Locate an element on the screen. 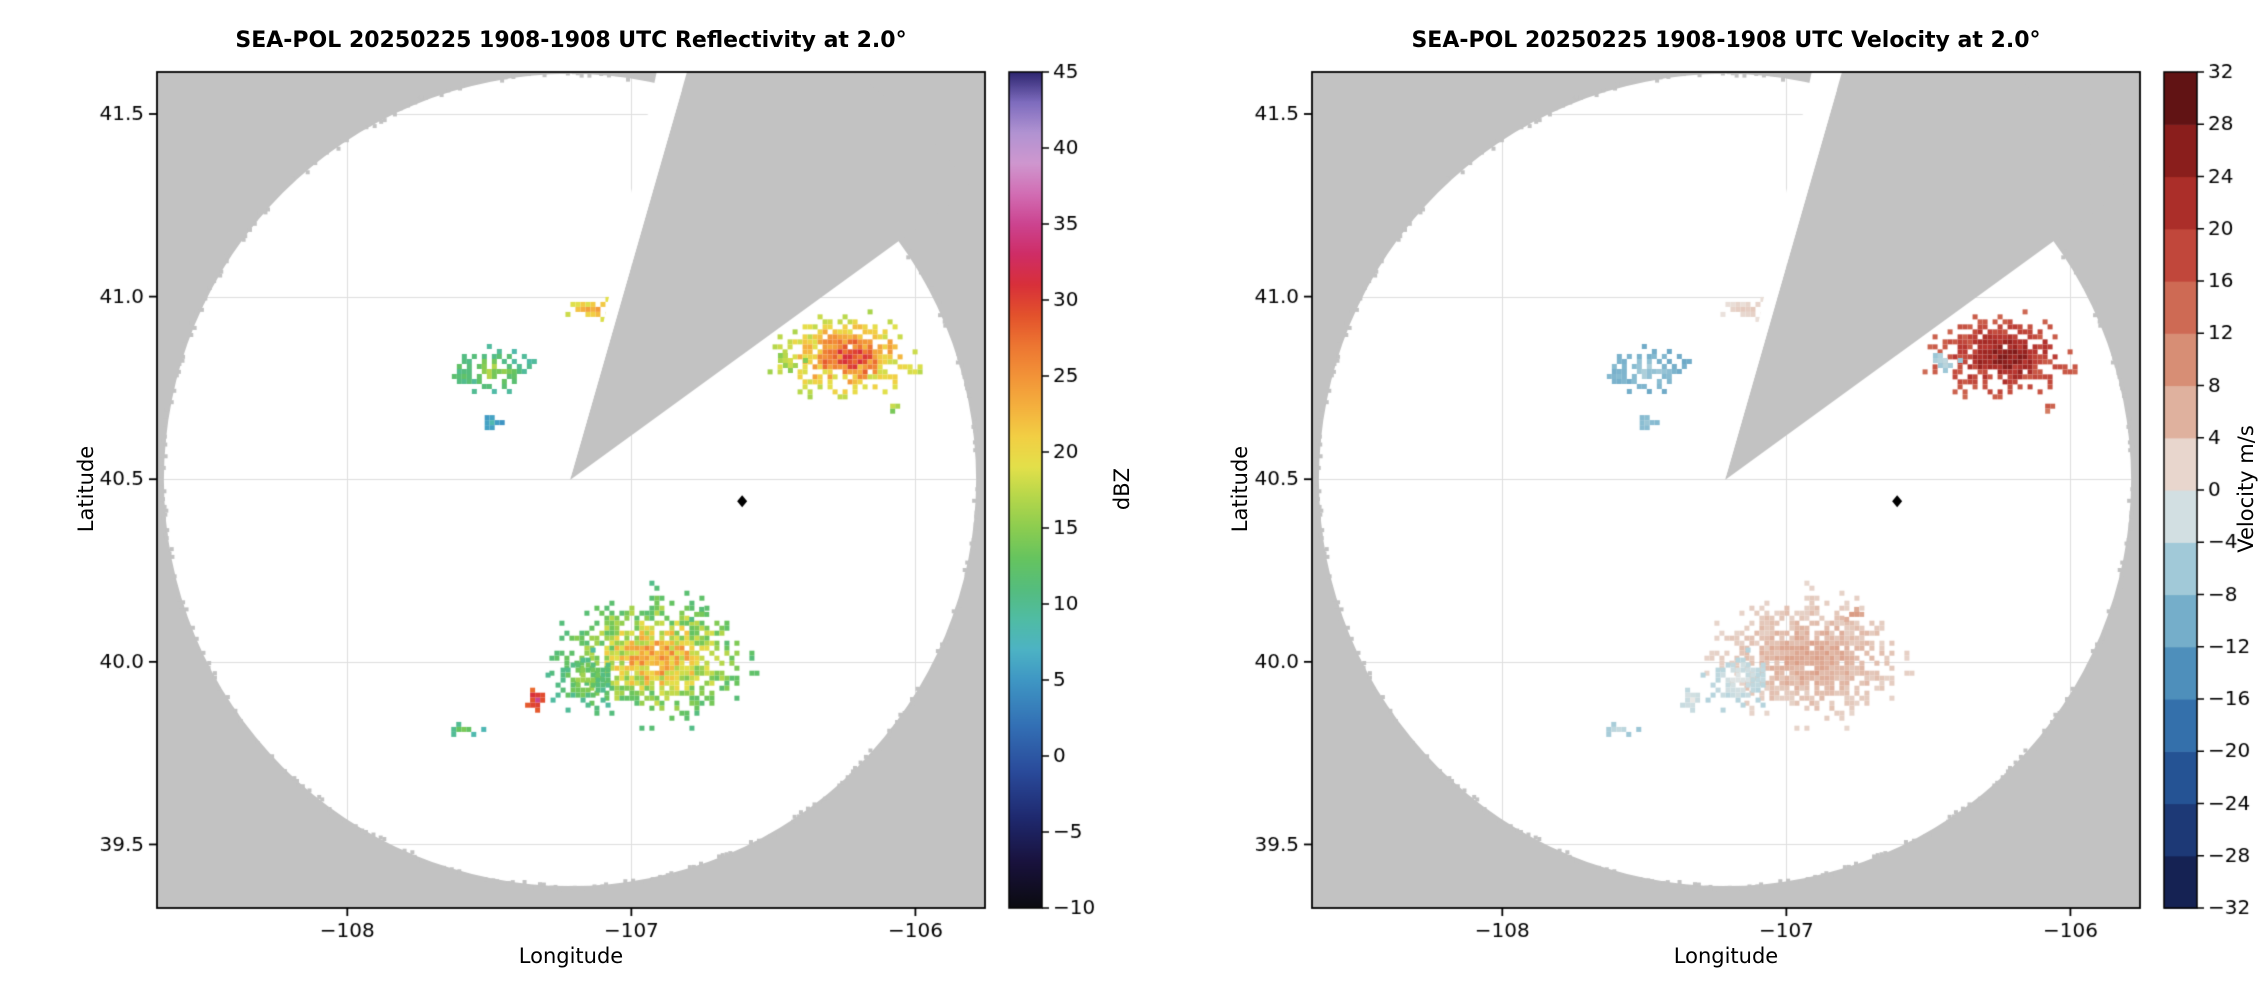 The image size is (2262, 990). velocity-yaxis-label: Latitude is located at coordinates (1240, 489).